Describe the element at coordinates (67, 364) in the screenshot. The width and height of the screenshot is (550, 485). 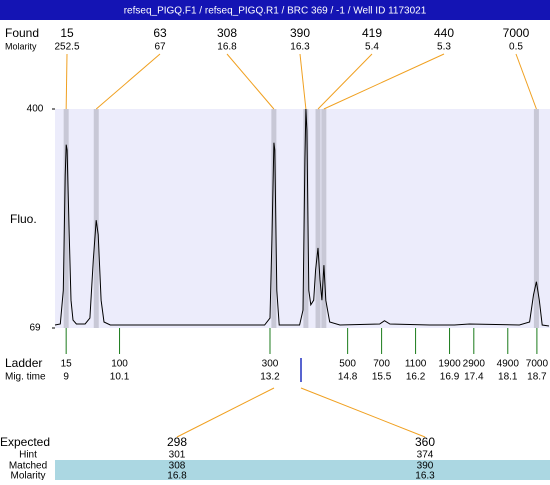
I see `ladder-size: 15` at that location.